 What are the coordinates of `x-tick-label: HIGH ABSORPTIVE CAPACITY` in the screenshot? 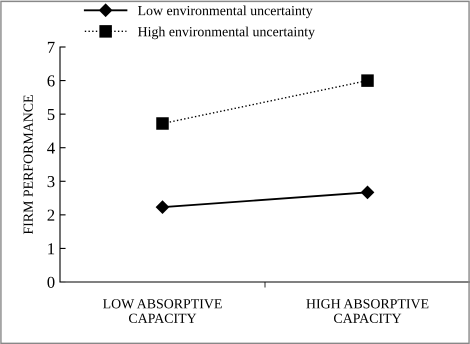 It's located at (367, 311).